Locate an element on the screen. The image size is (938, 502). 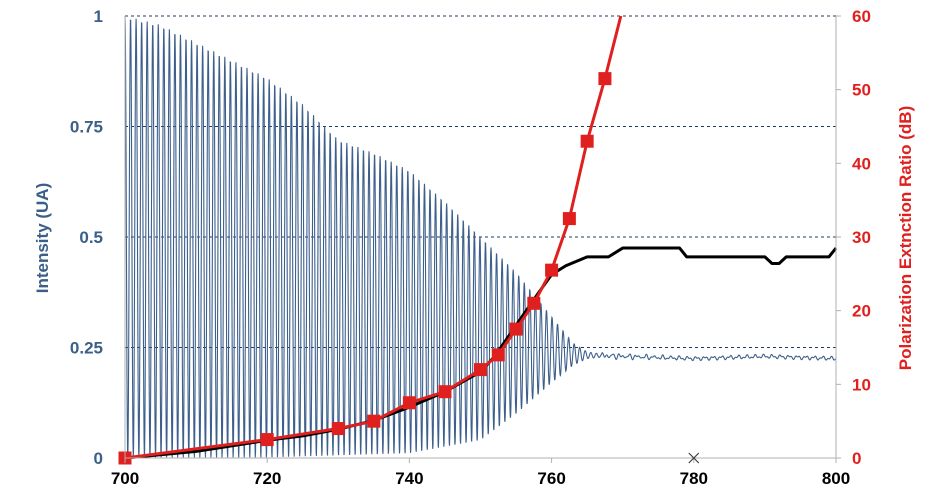
y-axis-right-title: Polarization Extnction Ratio (dB) is located at coordinates (905, 238).